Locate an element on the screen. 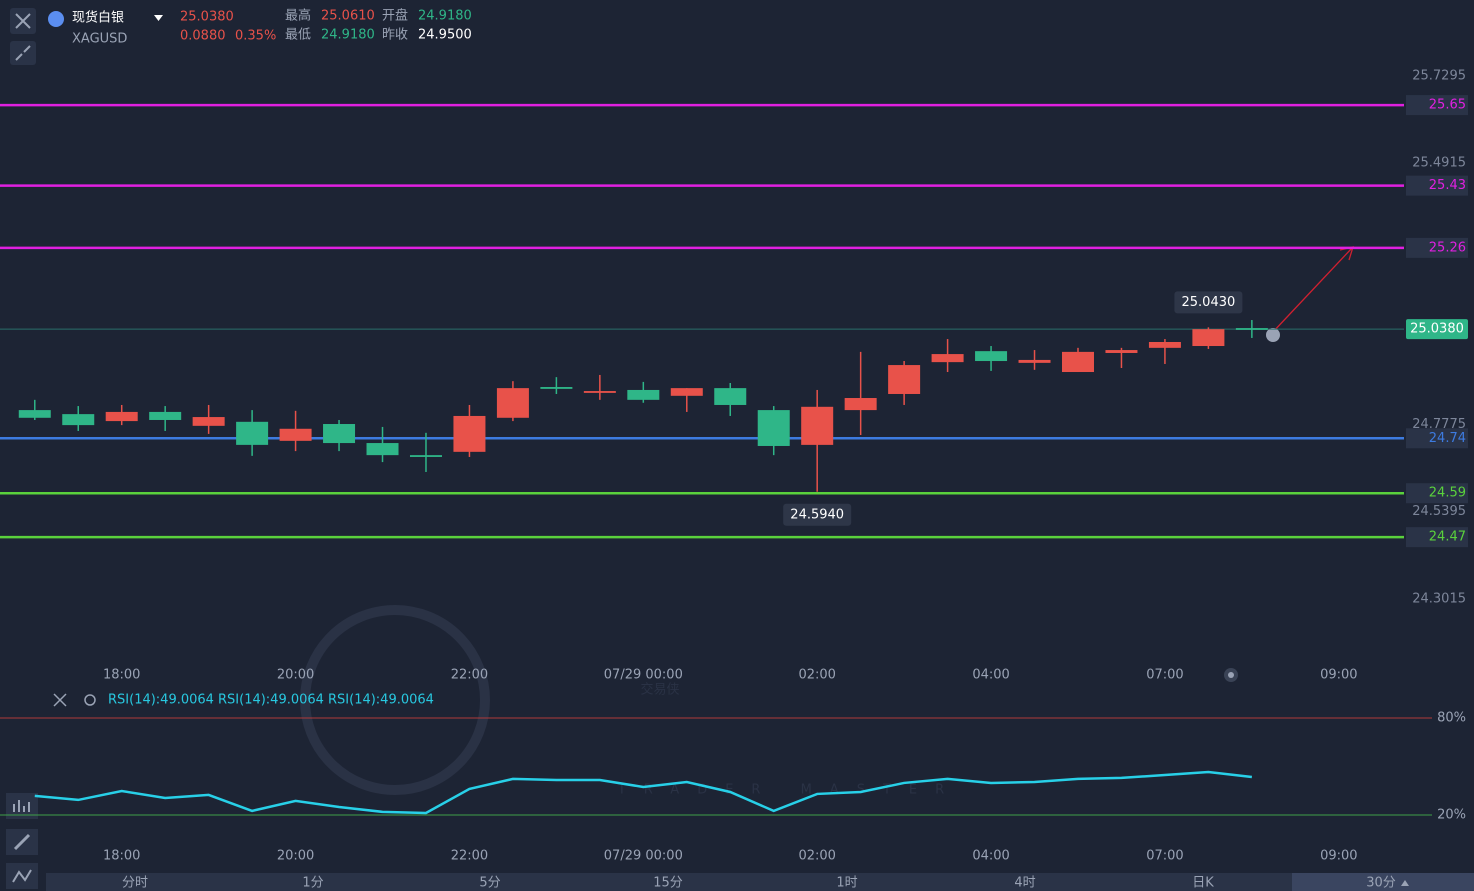  symbol-icon is located at coordinates (56, 19).